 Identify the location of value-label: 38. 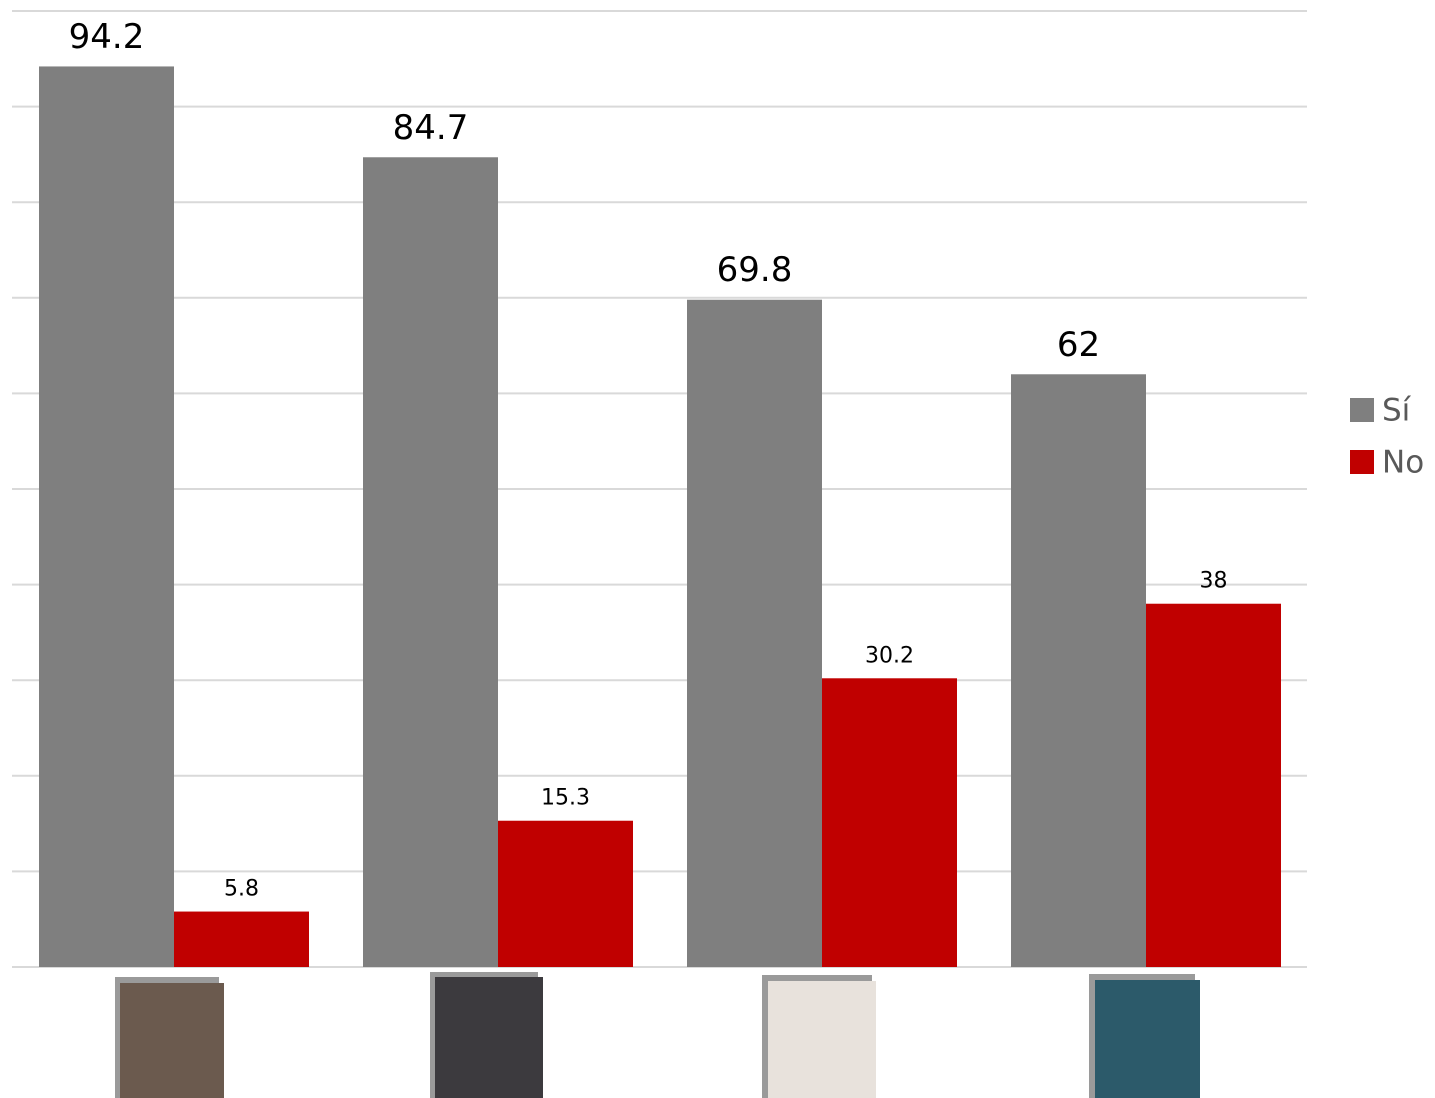
(1214, 581).